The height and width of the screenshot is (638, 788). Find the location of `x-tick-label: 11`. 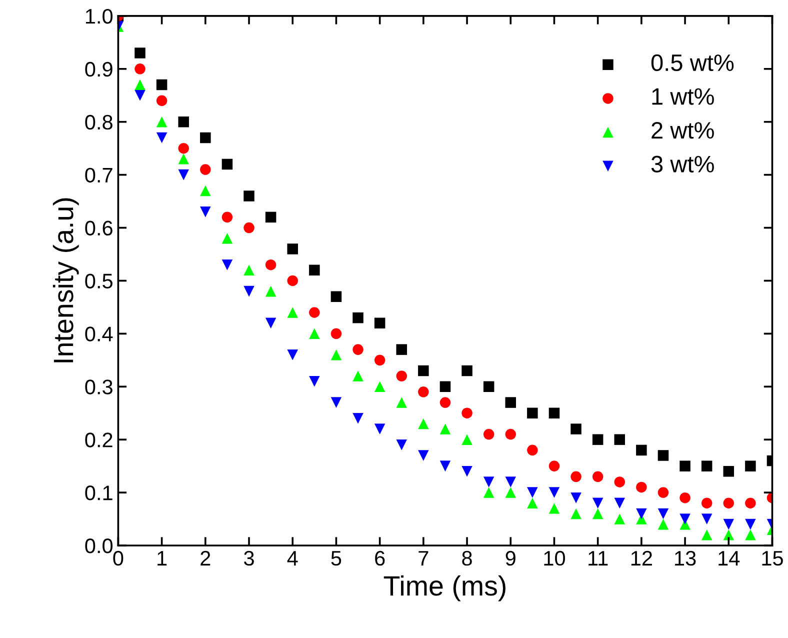

x-tick-label: 11 is located at coordinates (598, 558).